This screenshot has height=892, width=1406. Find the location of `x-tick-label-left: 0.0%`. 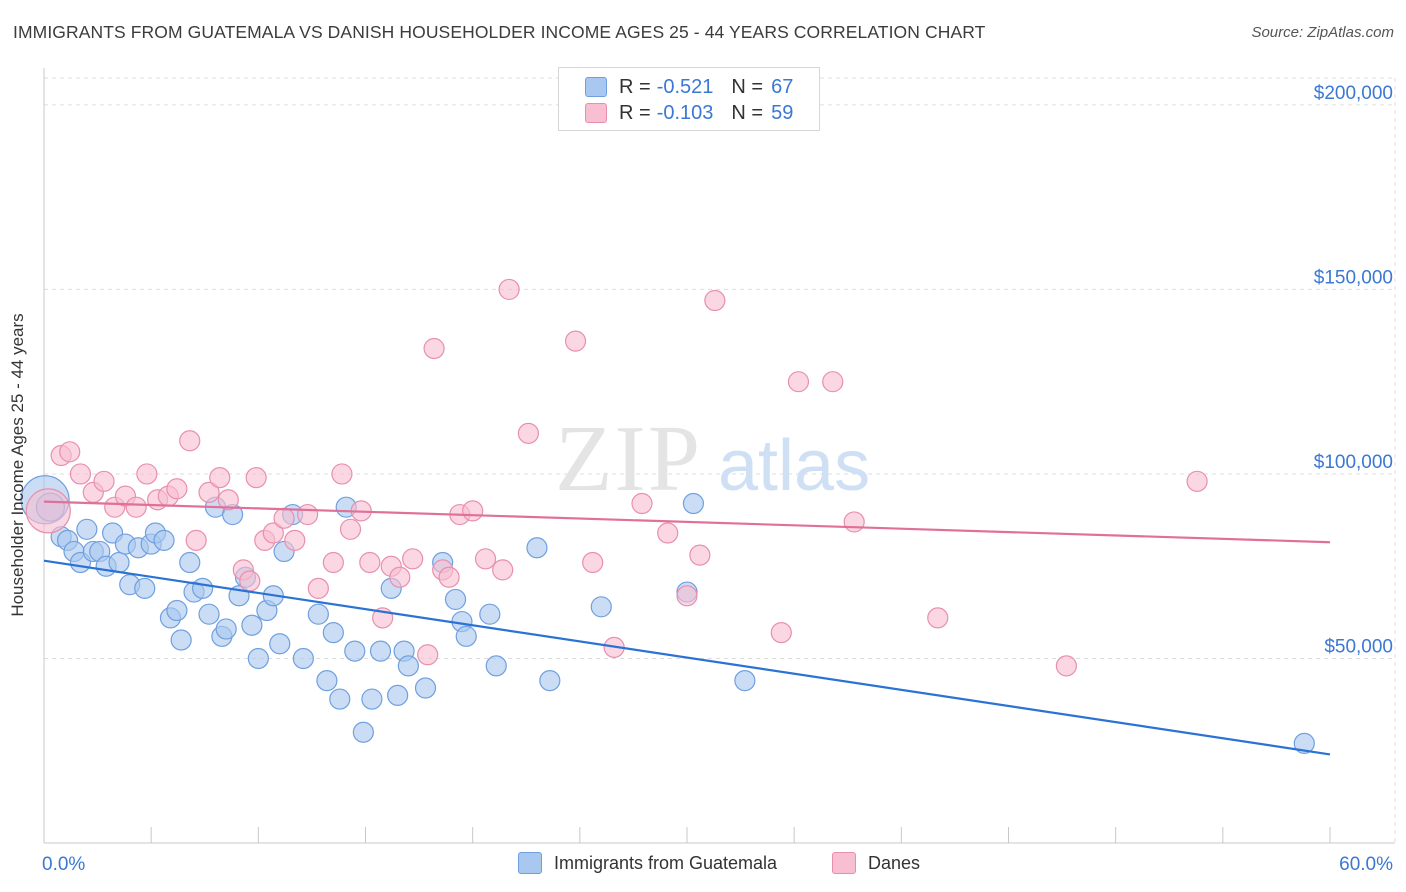

x-tick-label-left: 0.0% is located at coordinates (63, 864).